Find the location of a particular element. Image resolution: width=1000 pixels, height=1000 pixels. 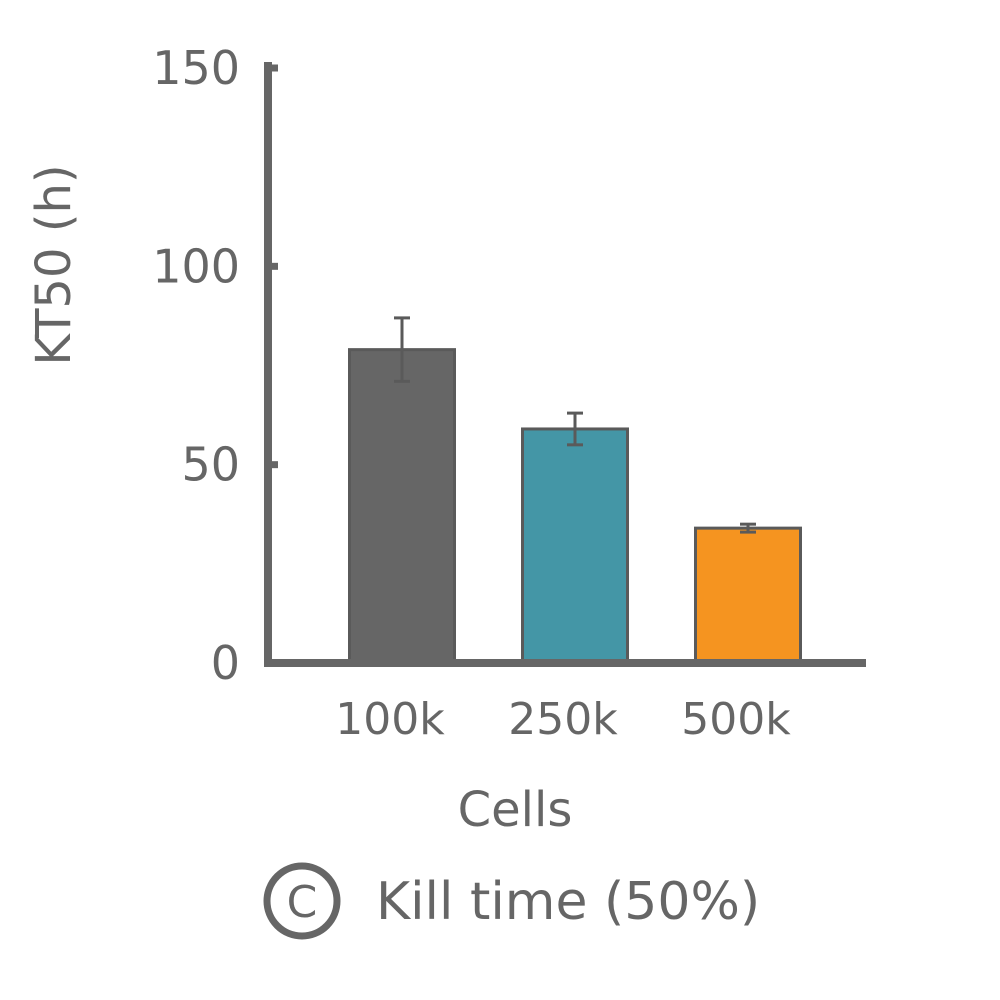

x-tick-label: 500k is located at coordinates (736, 719).